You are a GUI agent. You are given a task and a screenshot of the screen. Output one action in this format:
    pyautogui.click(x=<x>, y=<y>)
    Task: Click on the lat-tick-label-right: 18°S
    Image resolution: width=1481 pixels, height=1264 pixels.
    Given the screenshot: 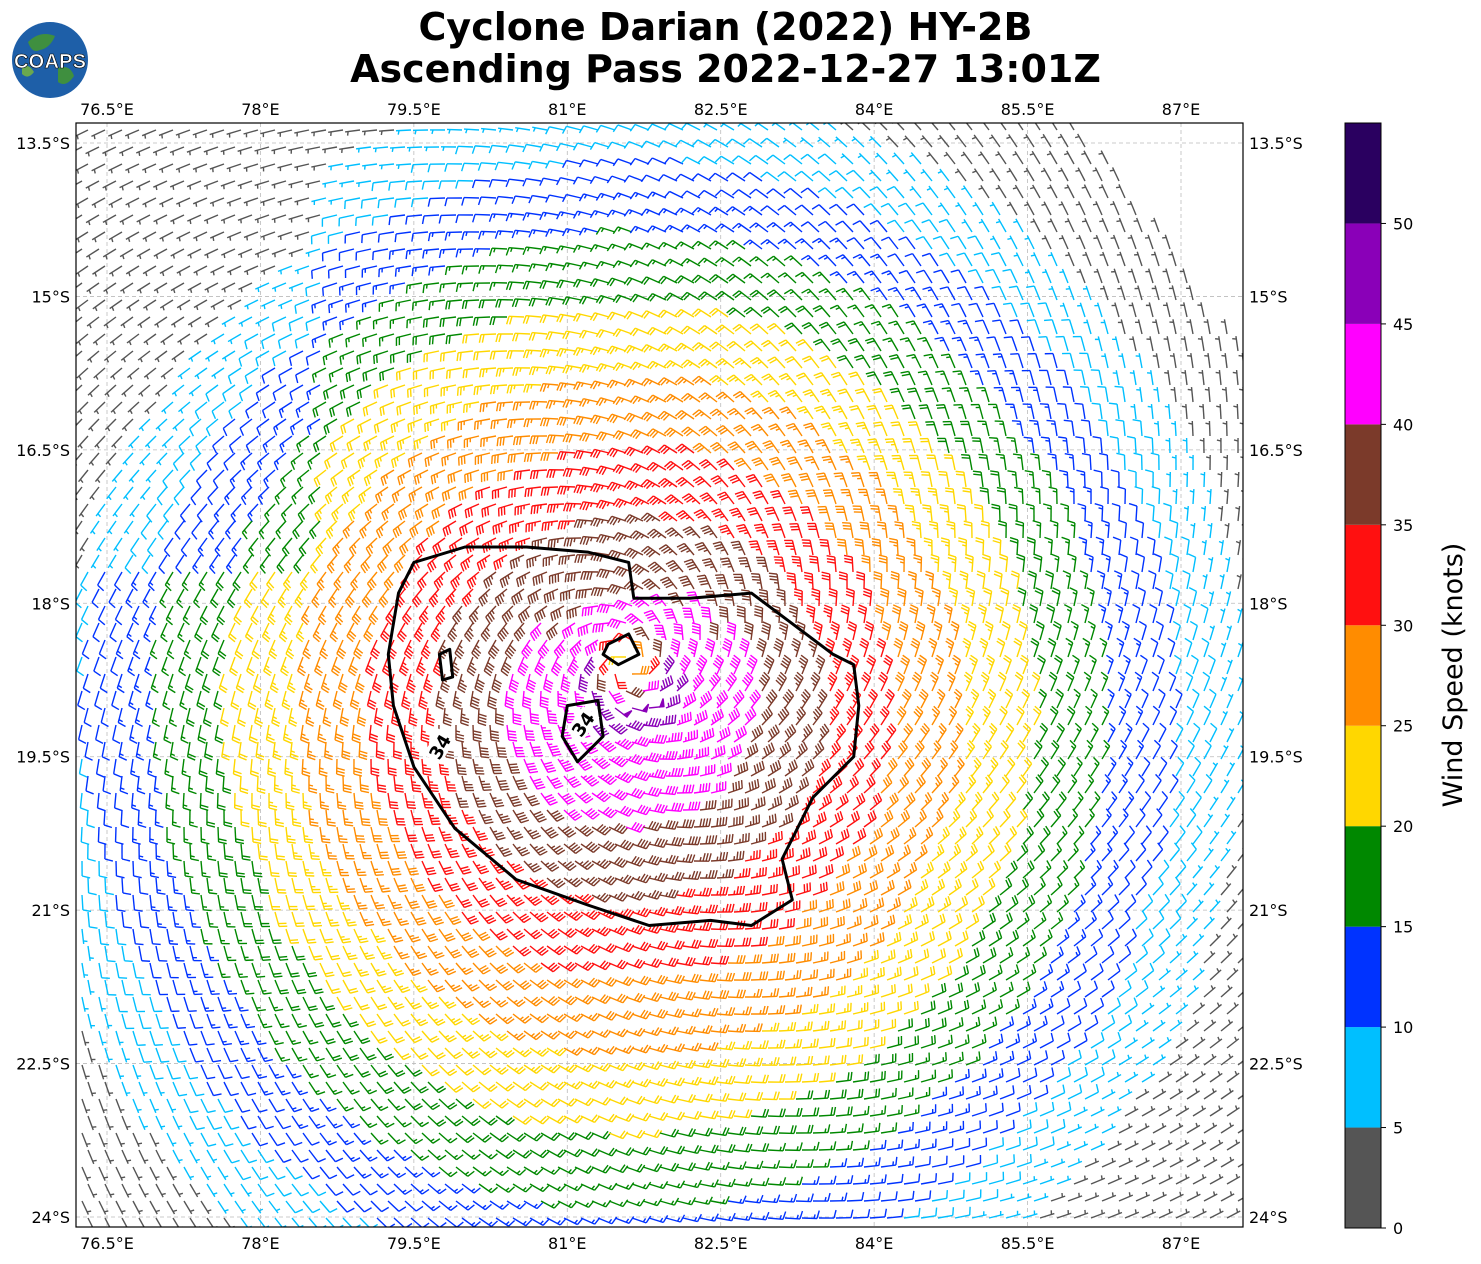 What is the action you would take?
    pyautogui.click(x=1268, y=603)
    